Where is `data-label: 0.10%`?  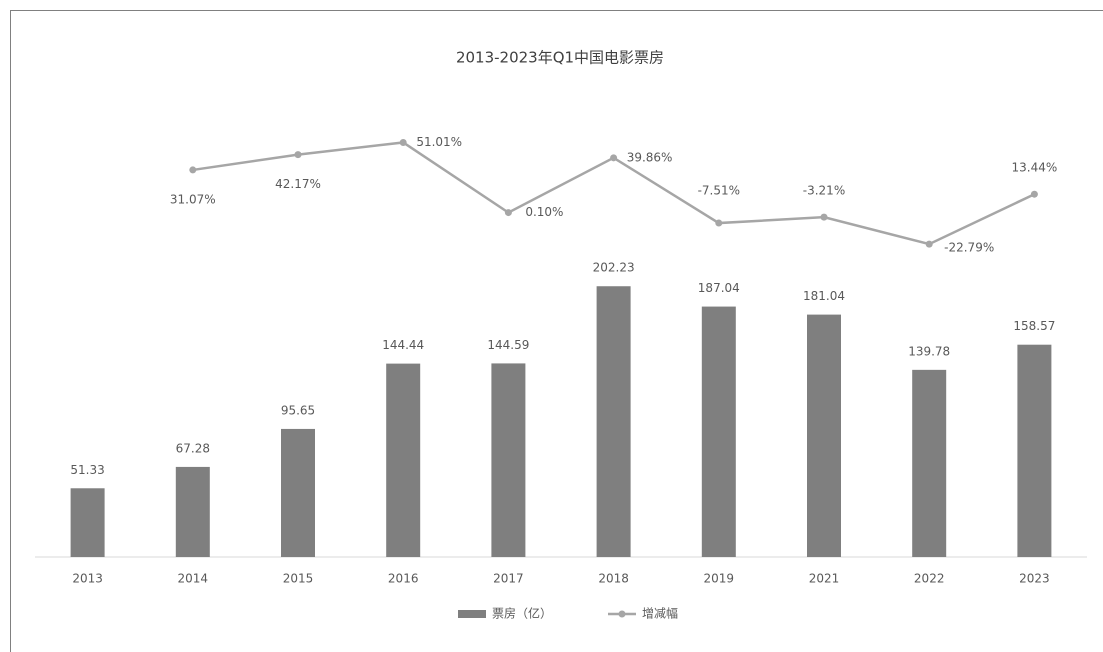
data-label: 0.10% is located at coordinates (544, 212).